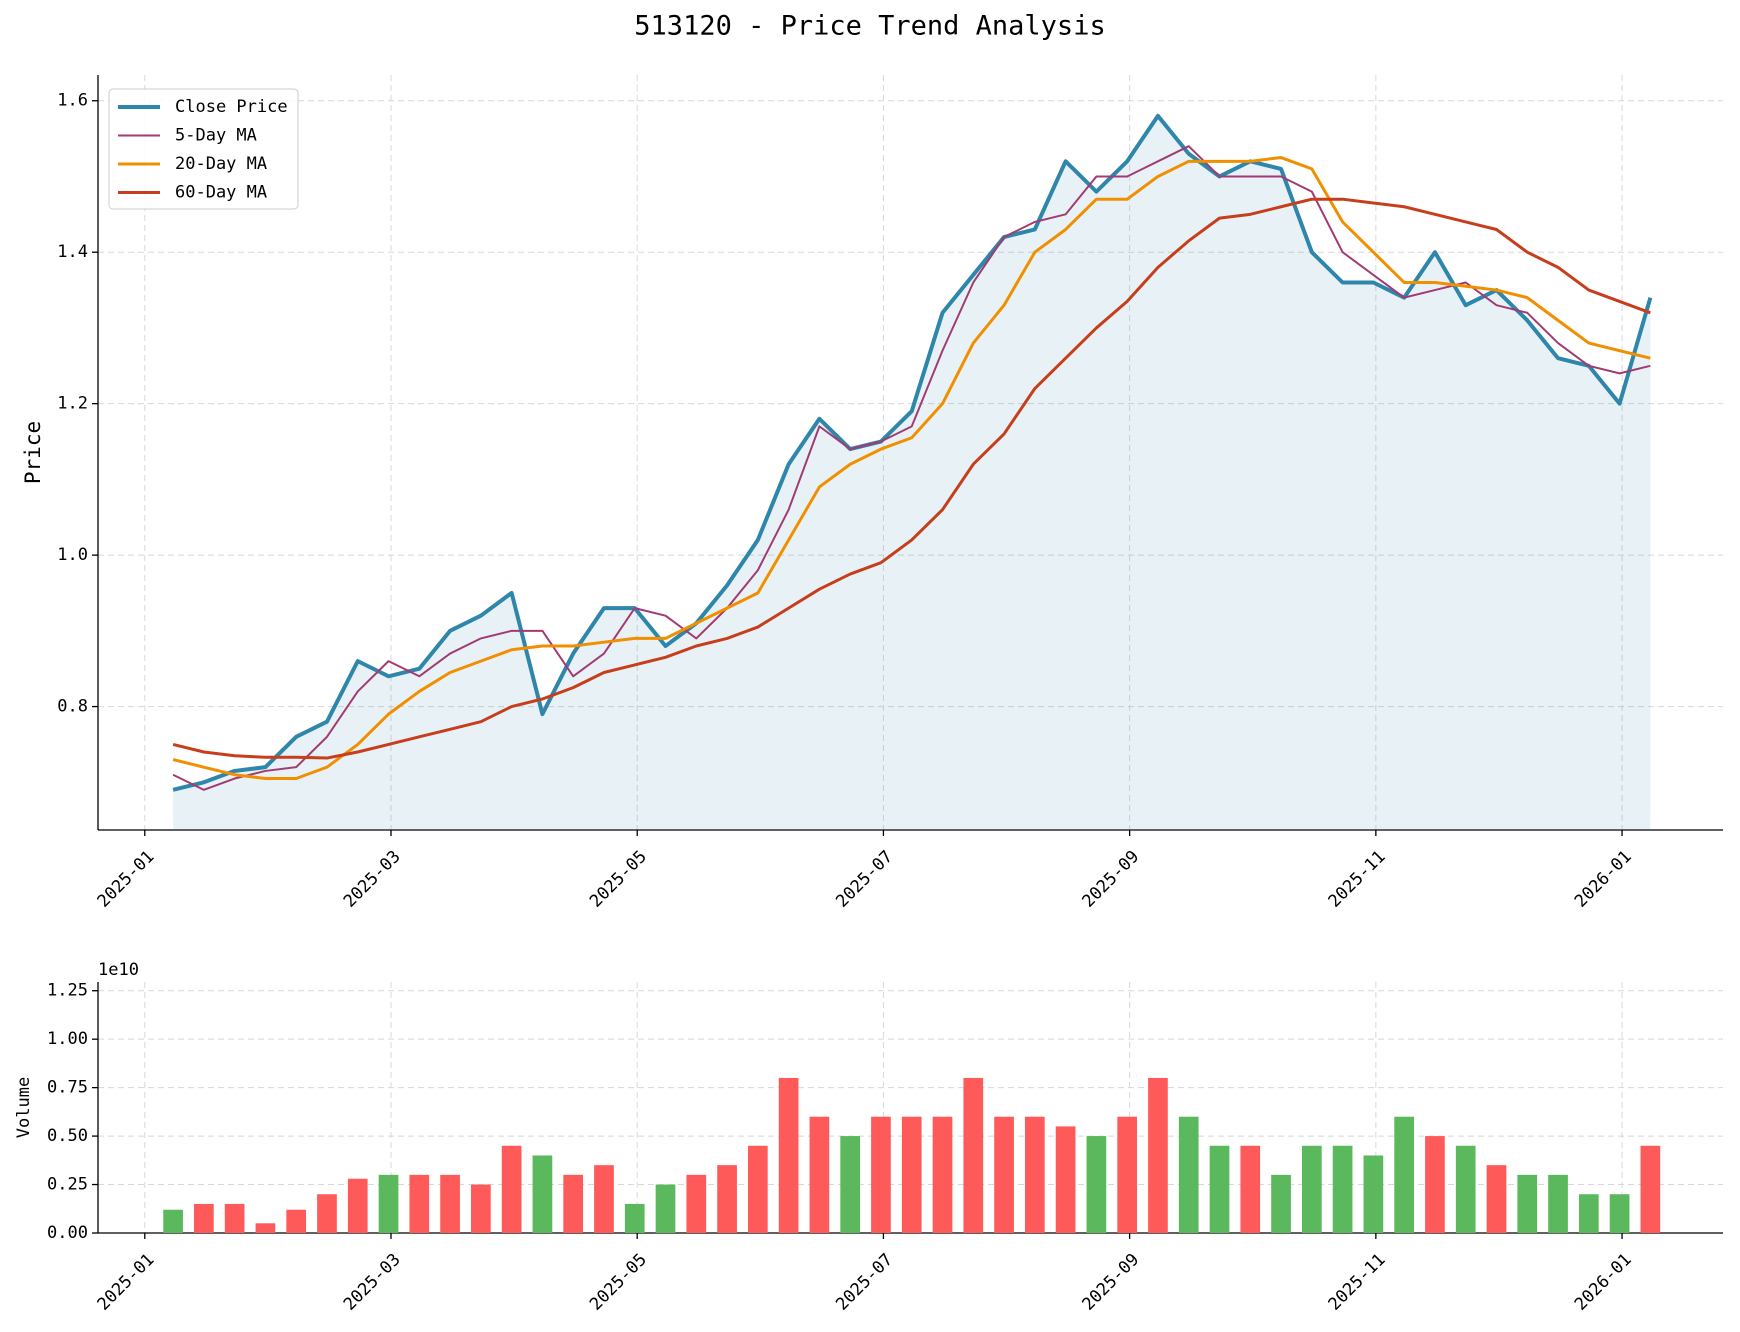 The image size is (1740, 1332). Describe the element at coordinates (67, 1039) in the screenshot. I see `y-tick-label: 1.00` at that location.